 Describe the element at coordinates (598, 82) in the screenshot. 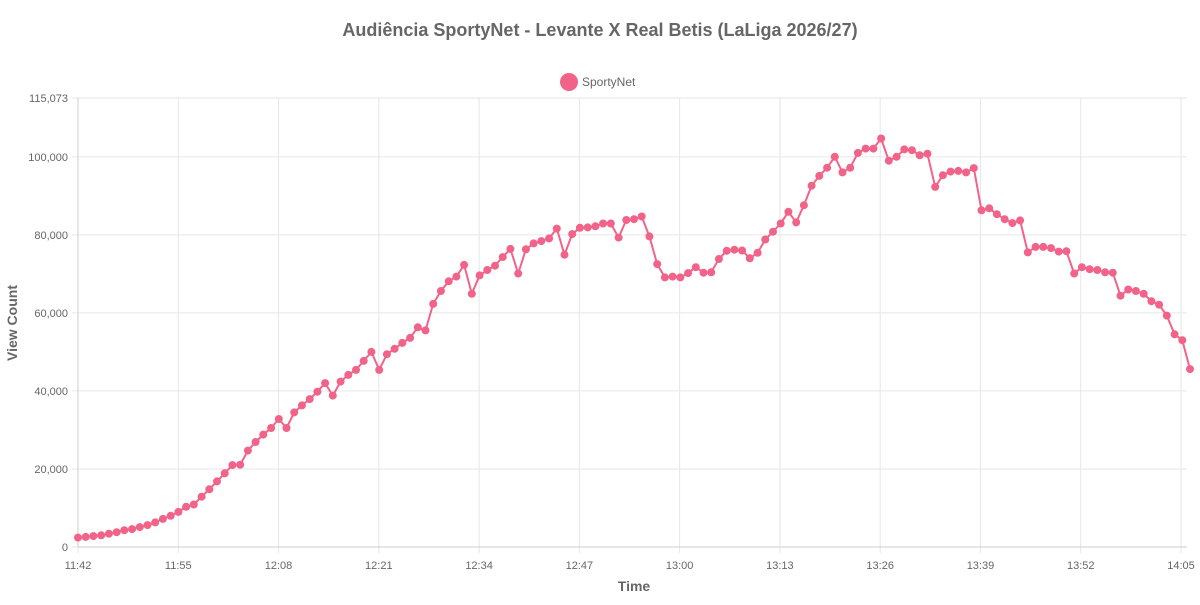

I see `legend: SportyNet` at that location.